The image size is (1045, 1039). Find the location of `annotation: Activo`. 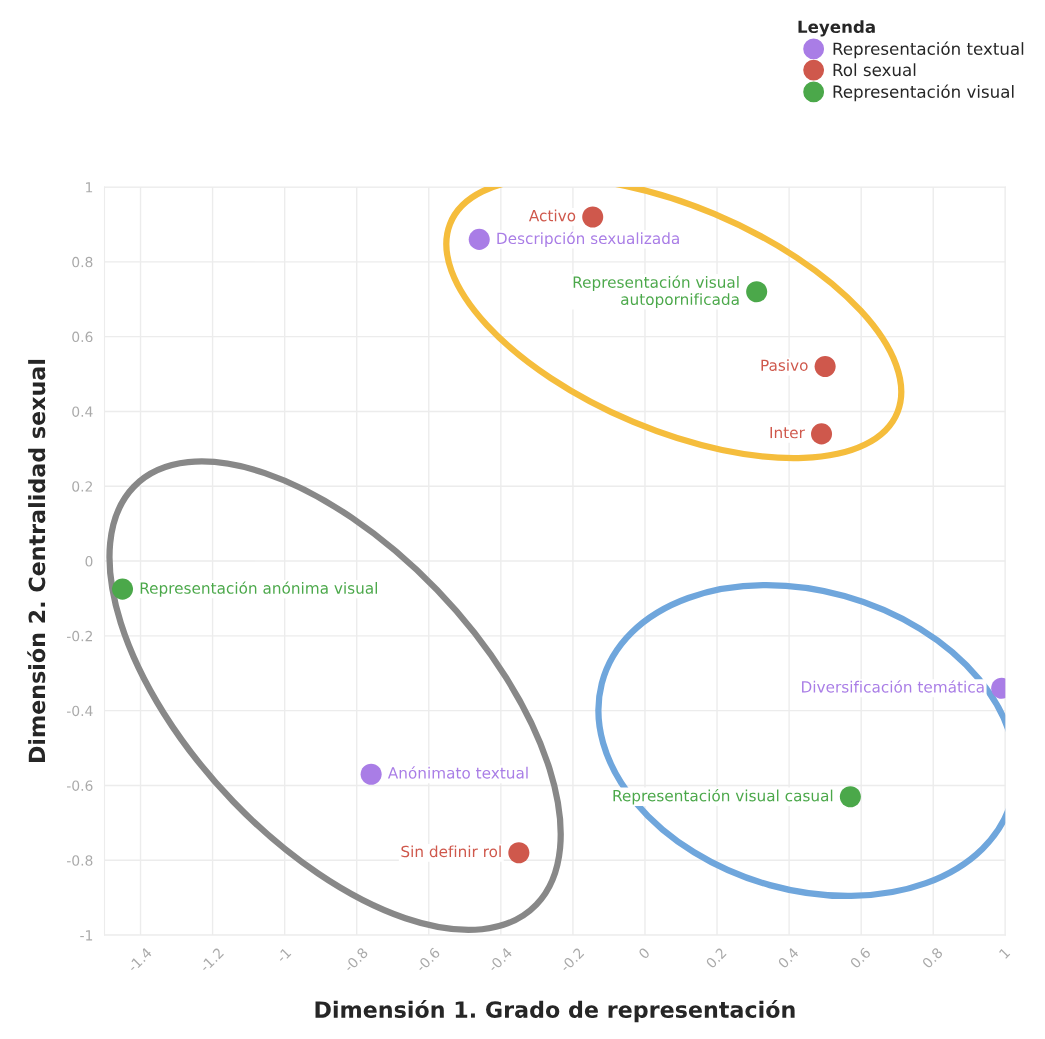

annotation: Activo is located at coordinates (552, 215).